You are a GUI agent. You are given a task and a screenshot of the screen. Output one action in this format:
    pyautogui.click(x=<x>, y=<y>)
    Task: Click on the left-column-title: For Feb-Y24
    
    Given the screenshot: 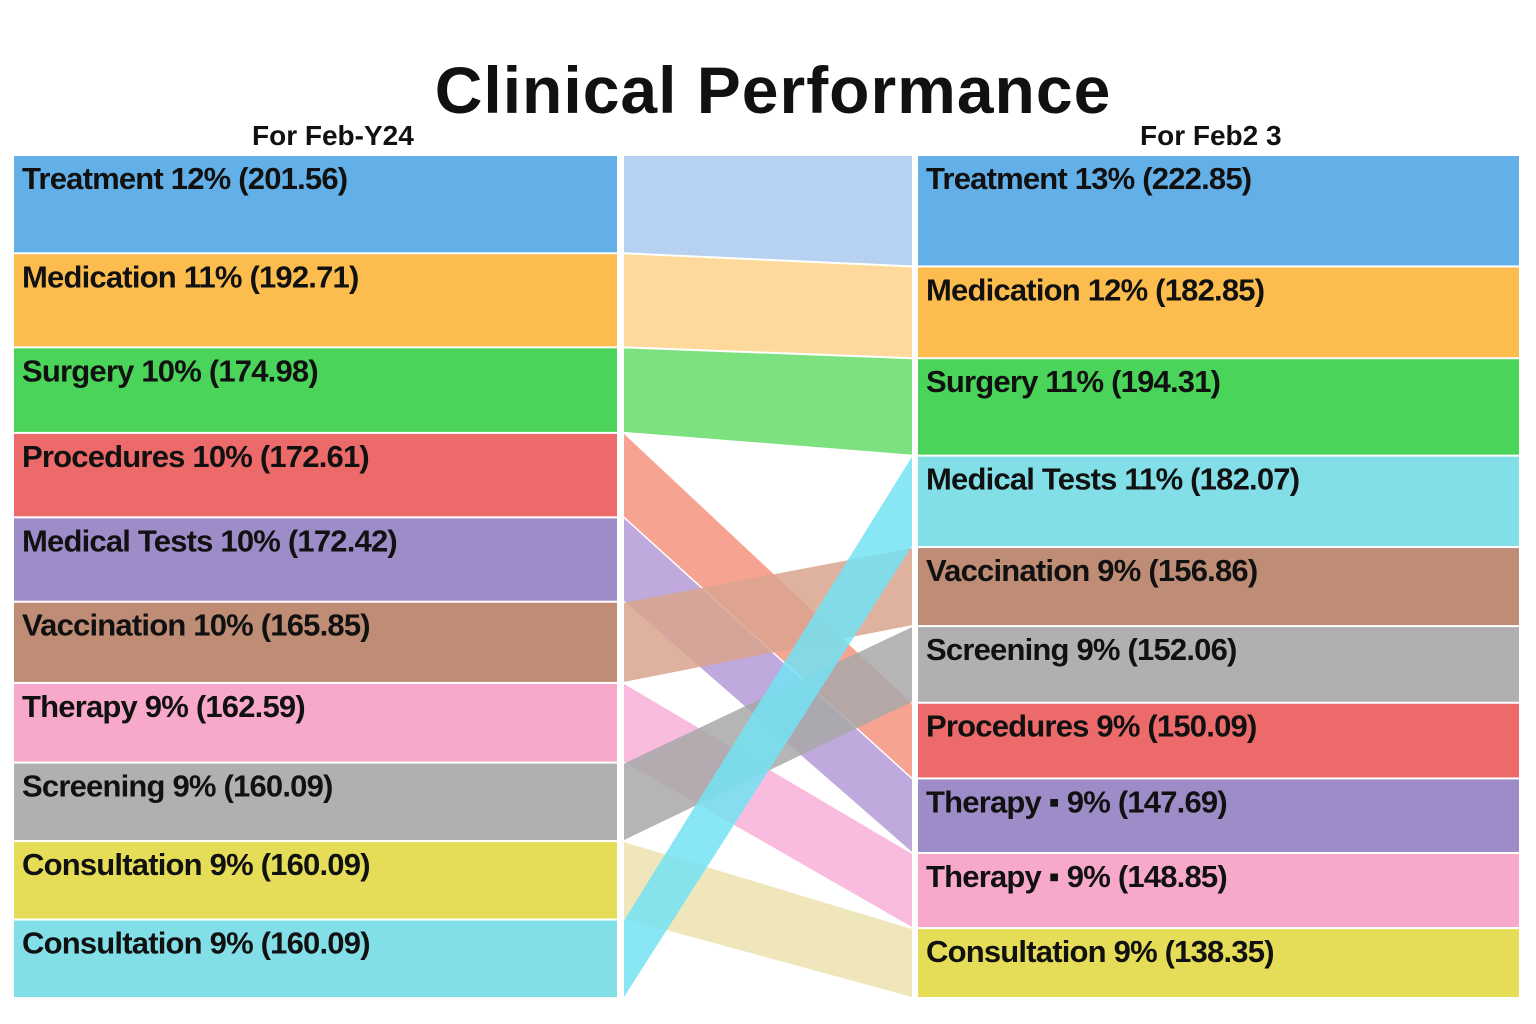 What is the action you would take?
    pyautogui.click(x=333, y=135)
    